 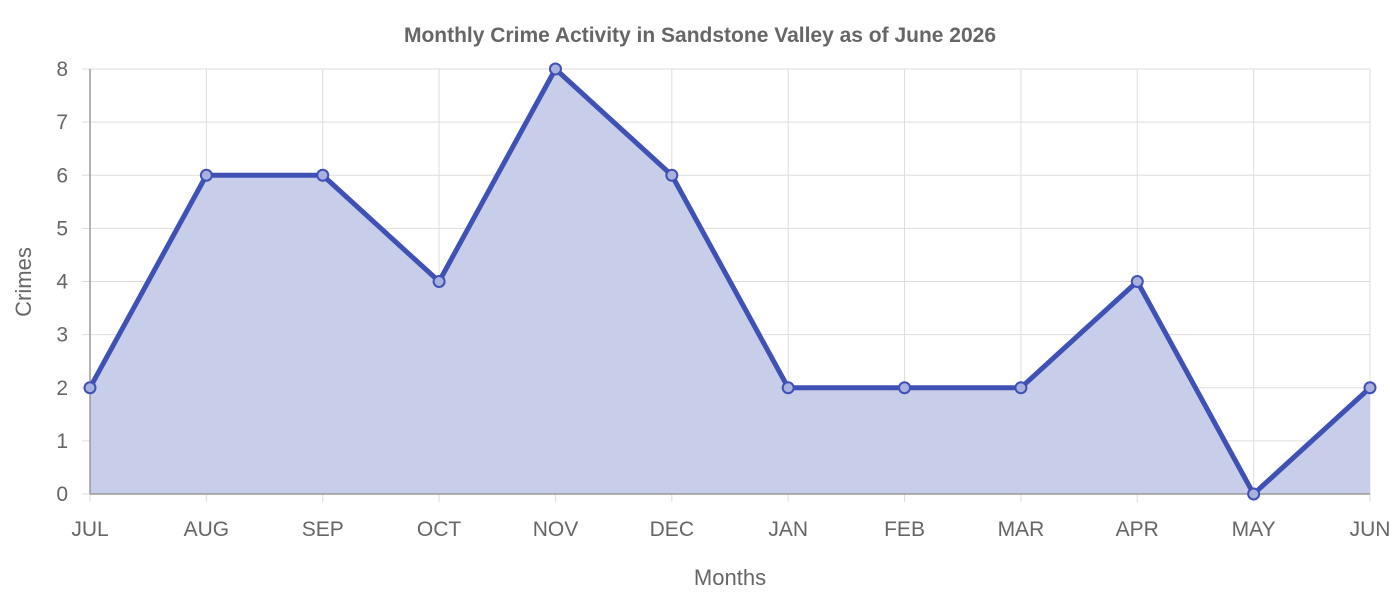 I want to click on x-tick-labels: JUL AUG SEP OCT NOV DEC JAN FEB MAR APR MAY JUN, so click(x=730, y=529).